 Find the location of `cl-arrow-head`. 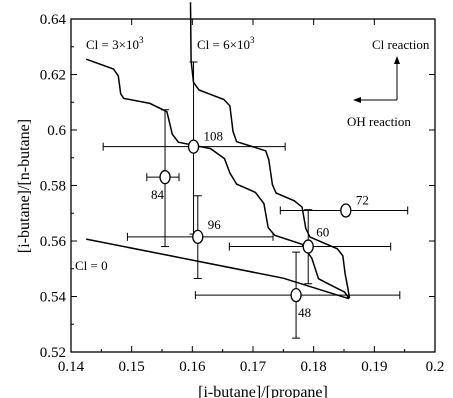

cl-arrow-head is located at coordinates (397, 60).